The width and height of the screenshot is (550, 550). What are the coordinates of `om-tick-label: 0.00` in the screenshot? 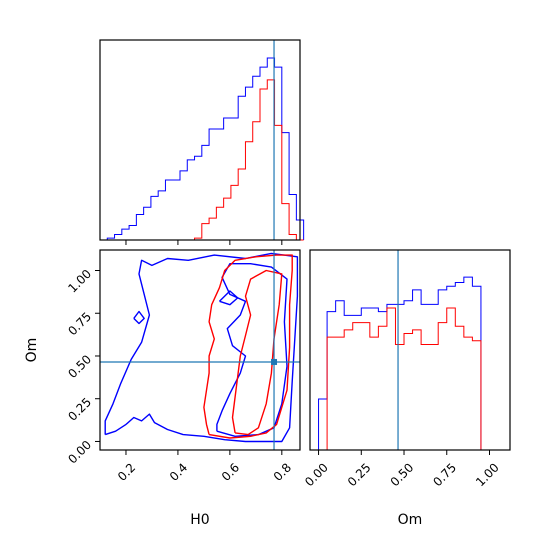 It's located at (79, 452).